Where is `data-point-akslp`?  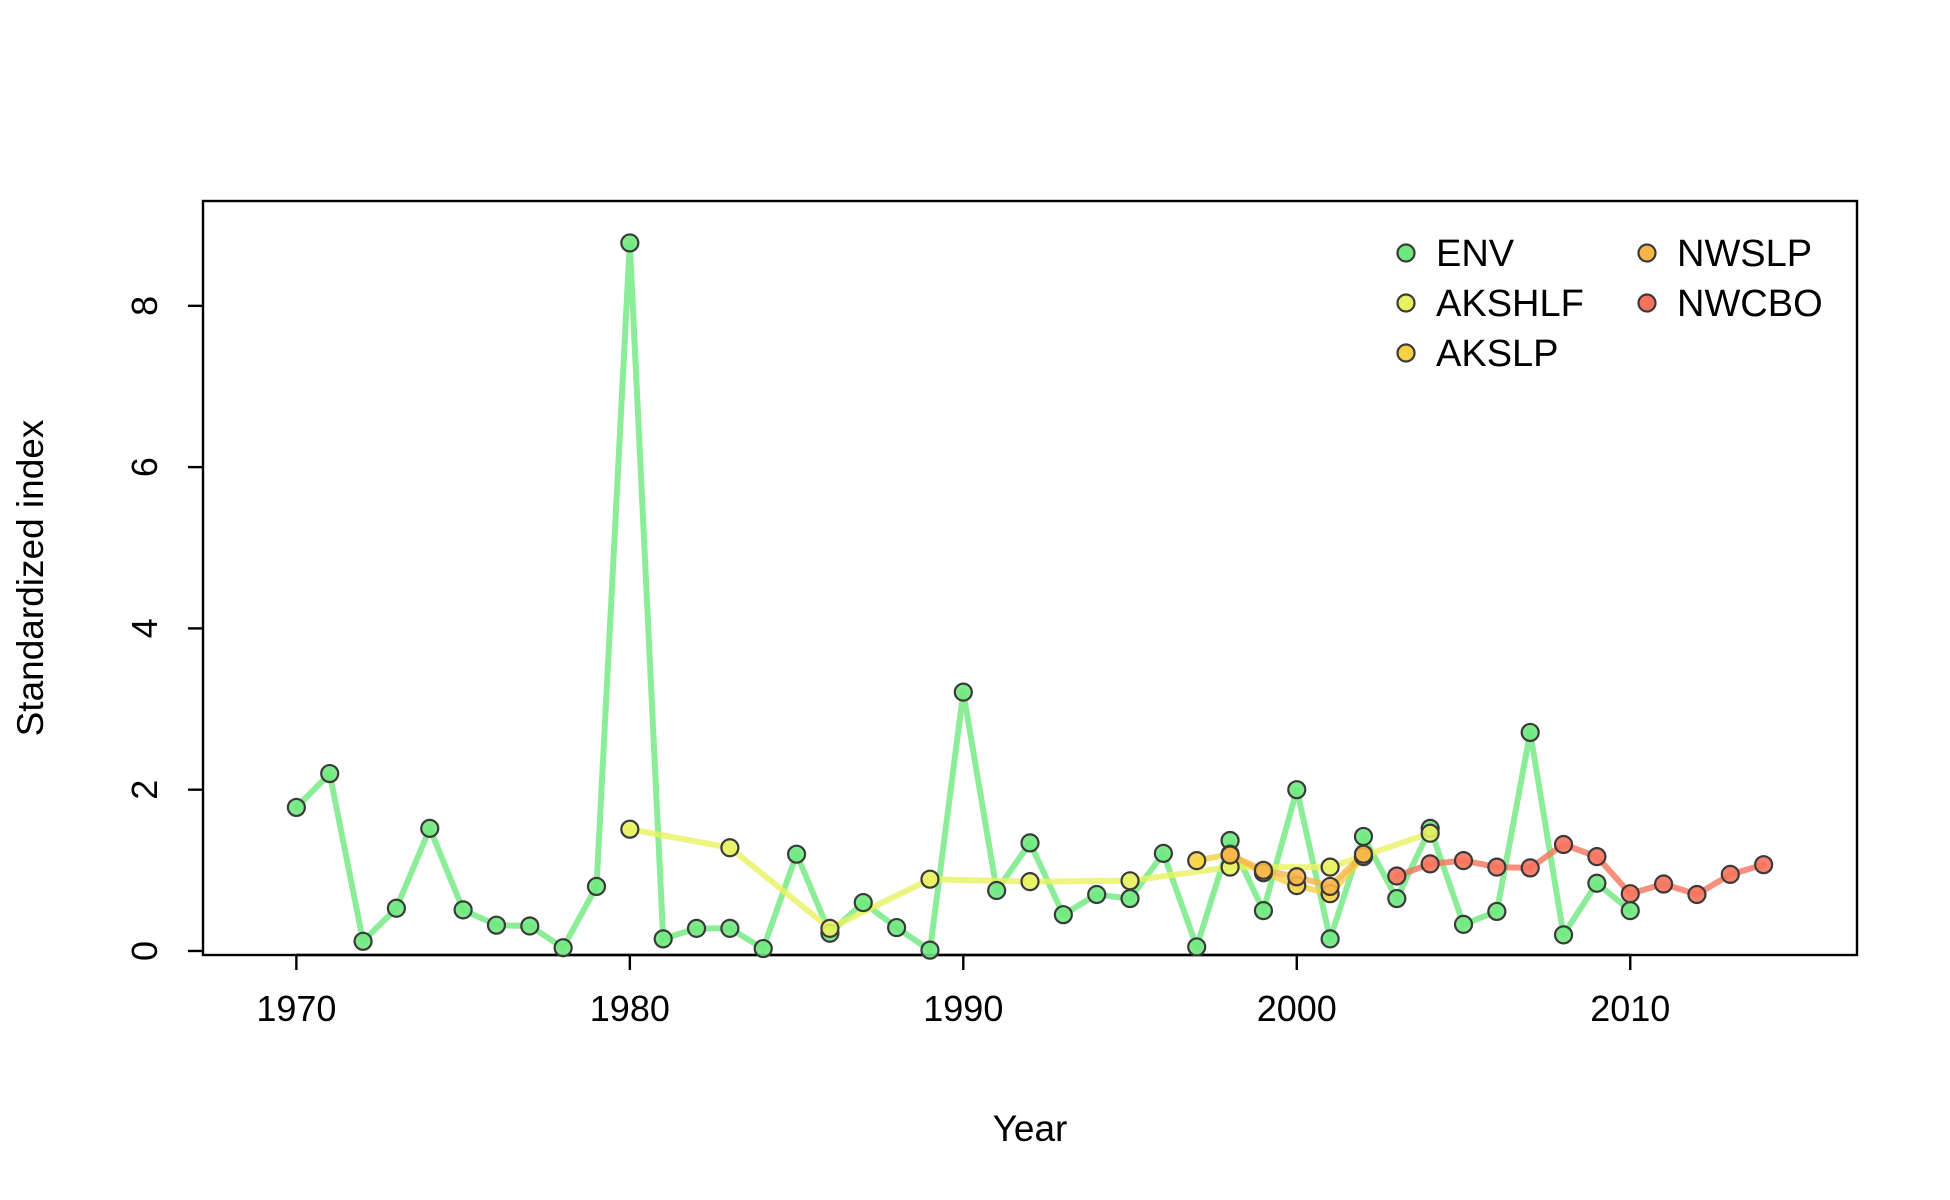 data-point-akslp is located at coordinates (1197, 861).